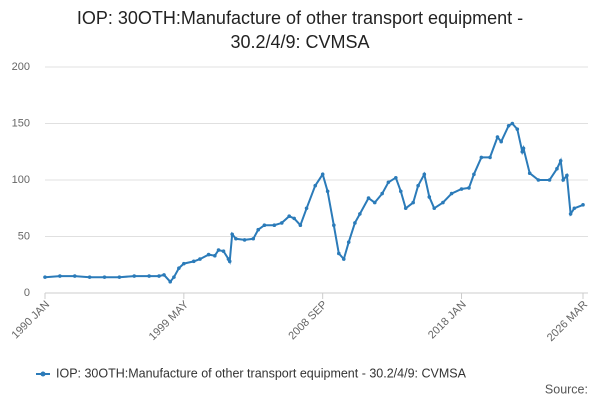 The image size is (600, 400). Describe the element at coordinates (43, 374) in the screenshot. I see `legend-marker` at that location.